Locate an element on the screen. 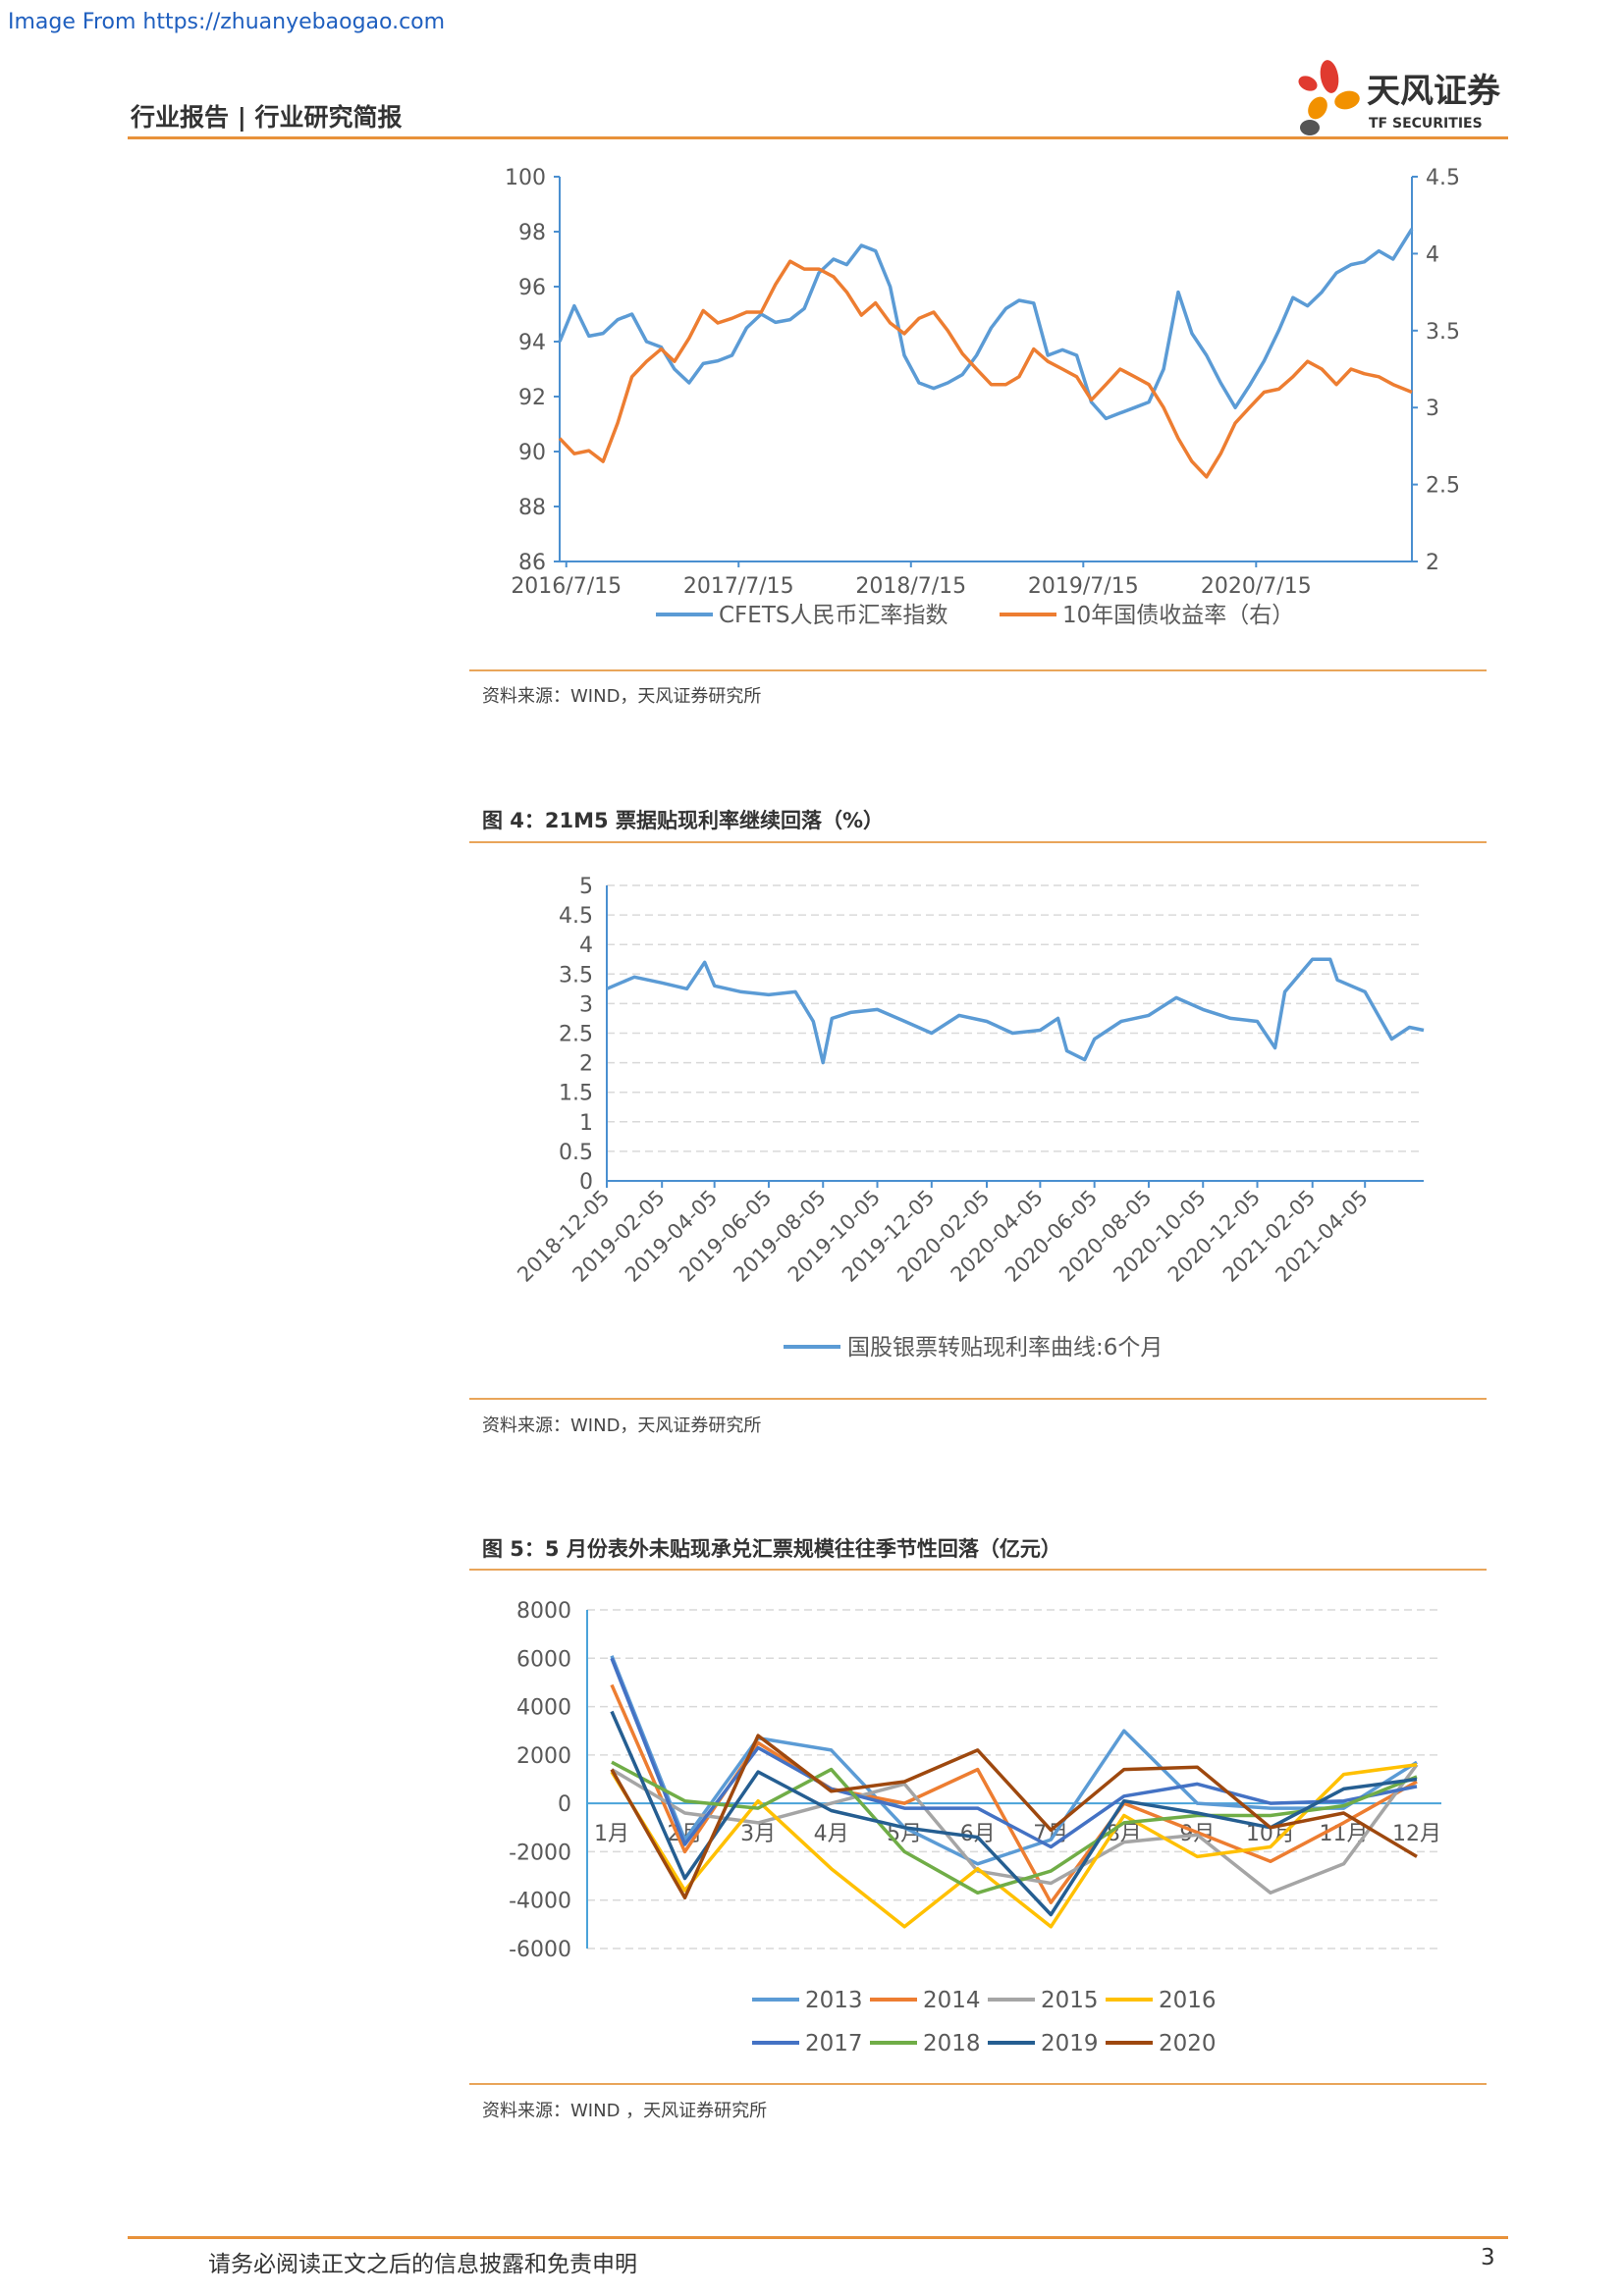  x-tick-label: 2019/7/15 is located at coordinates (1083, 587).